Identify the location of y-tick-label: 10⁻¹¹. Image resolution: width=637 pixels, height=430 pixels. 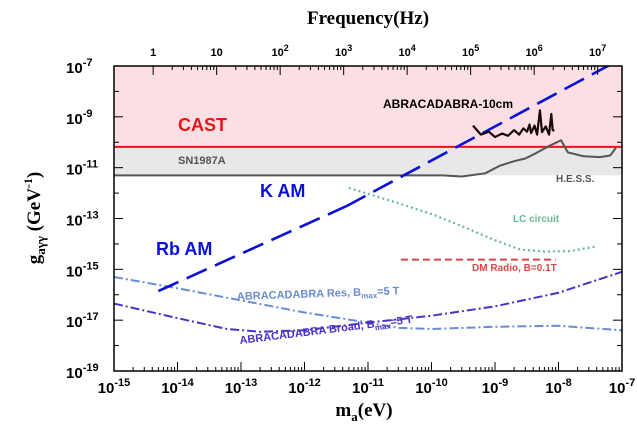
(82, 169).